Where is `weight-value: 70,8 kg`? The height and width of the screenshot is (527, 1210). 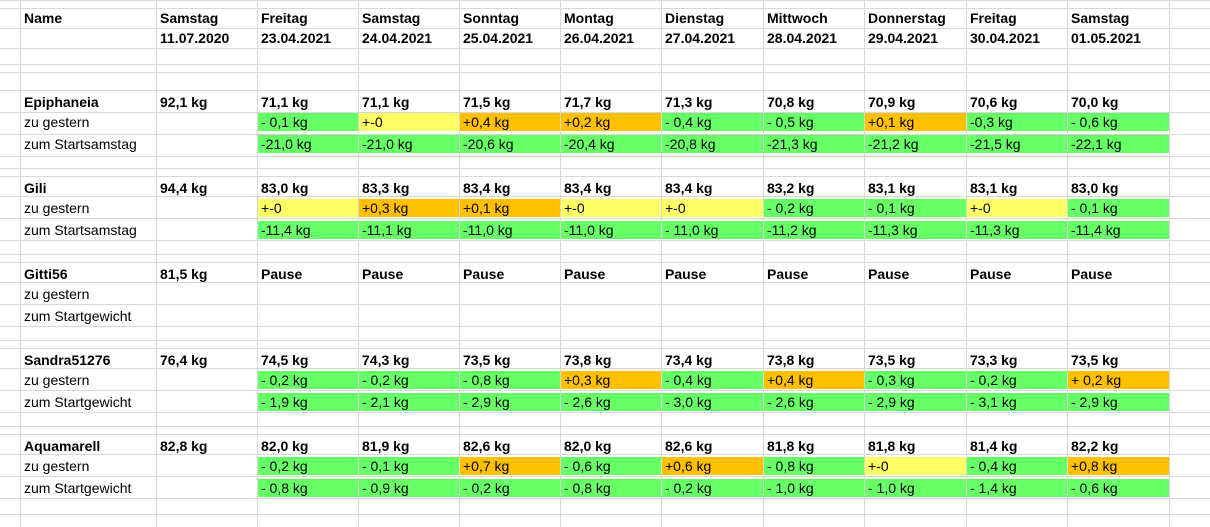 weight-value: 70,8 kg is located at coordinates (791, 102).